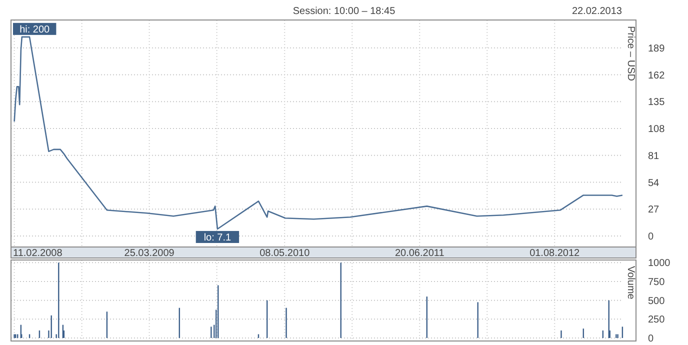 This screenshot has height=345, width=688. I want to click on y-tick-label: 54, so click(654, 183).